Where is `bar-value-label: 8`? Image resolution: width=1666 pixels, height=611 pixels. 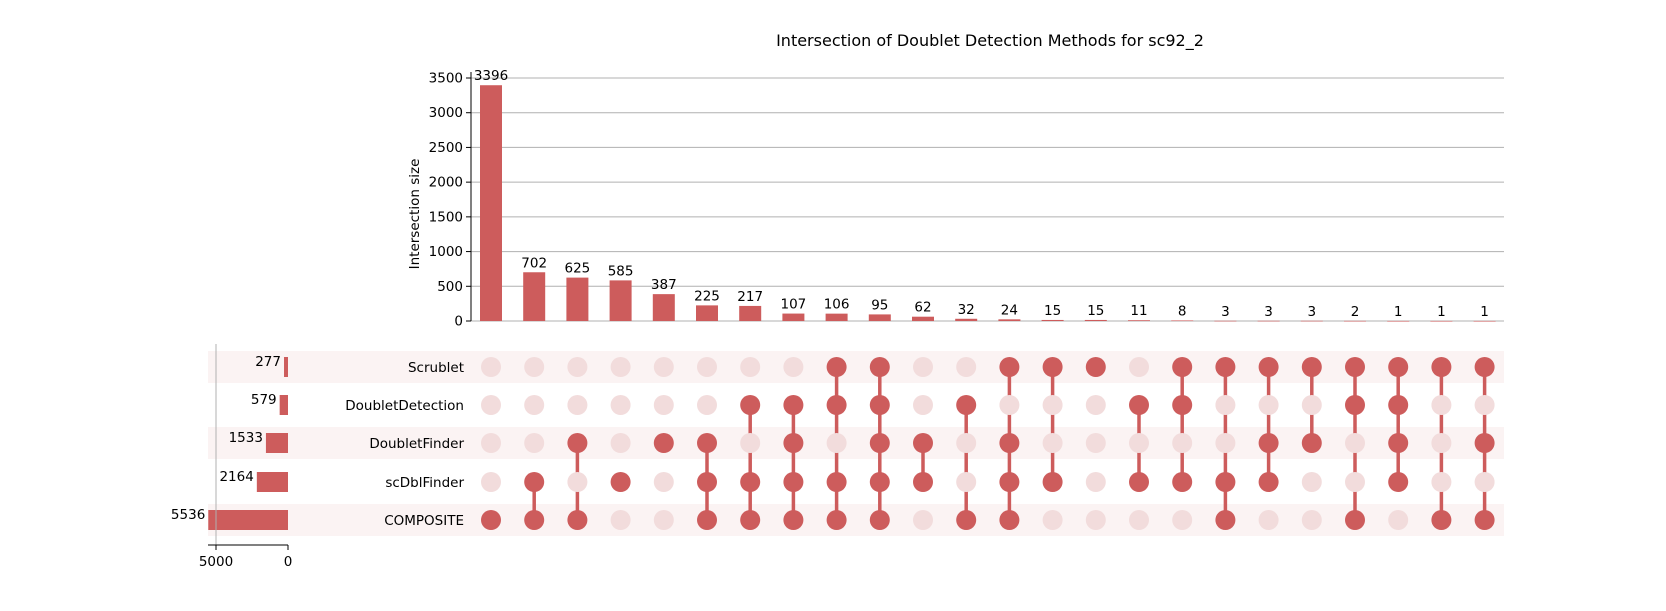 bar-value-label: 8 is located at coordinates (1182, 311).